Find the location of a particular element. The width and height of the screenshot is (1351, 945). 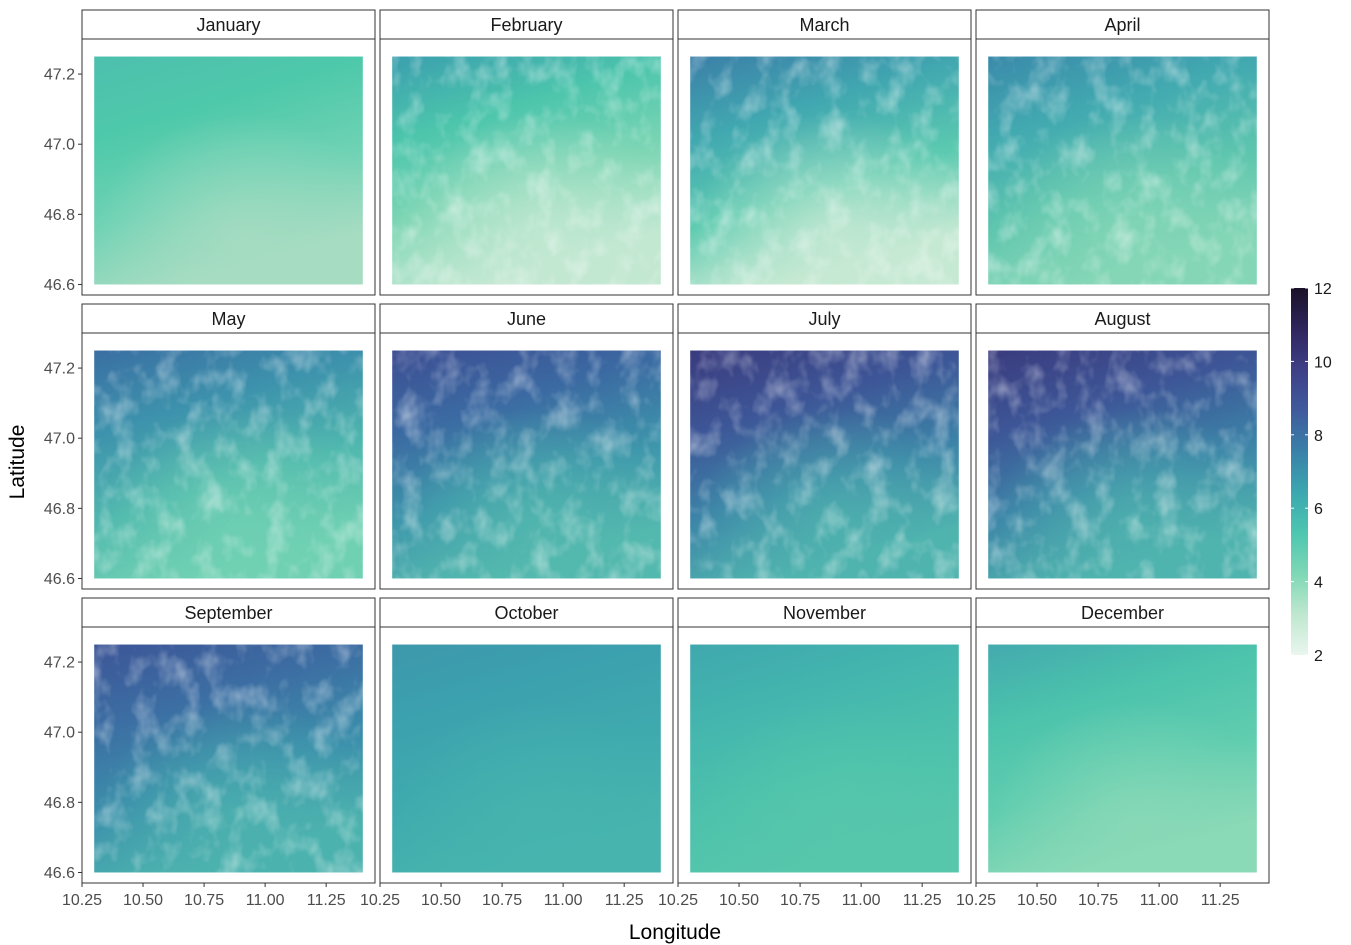

legend-tick-label: 10 is located at coordinates (1323, 362).